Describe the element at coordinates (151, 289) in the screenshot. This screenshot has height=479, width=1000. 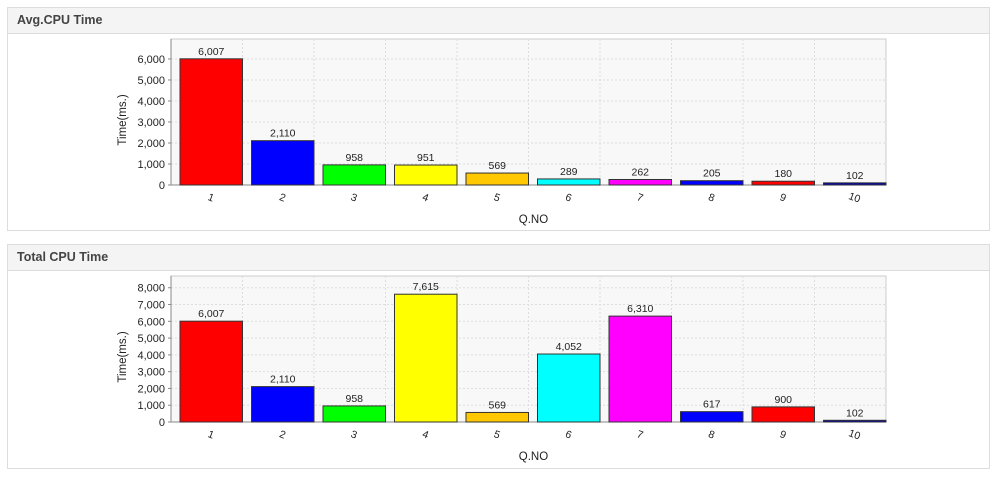
I see `y-tick-label: 8,000` at that location.